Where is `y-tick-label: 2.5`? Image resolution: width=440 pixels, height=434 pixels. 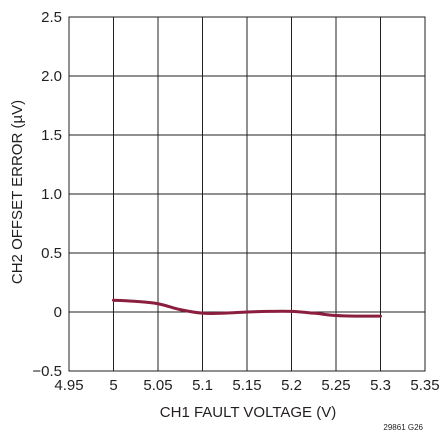 y-tick-label: 2.5 is located at coordinates (51, 17).